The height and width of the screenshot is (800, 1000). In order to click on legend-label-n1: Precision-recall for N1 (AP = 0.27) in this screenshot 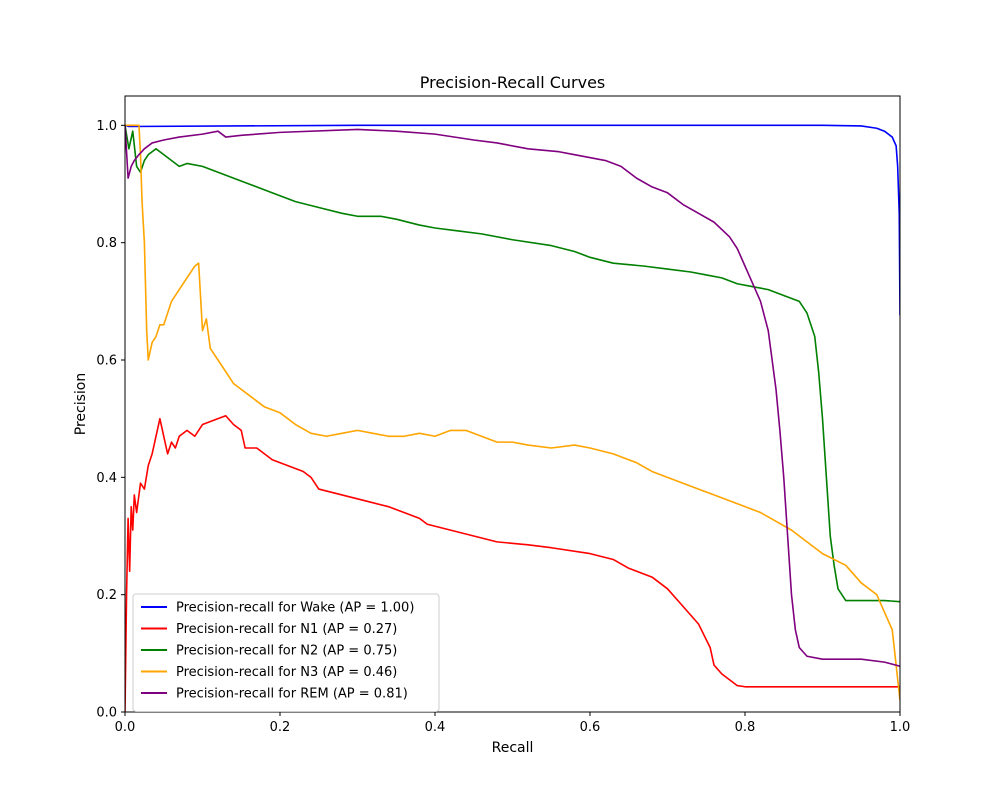, I will do `click(286, 629)`.